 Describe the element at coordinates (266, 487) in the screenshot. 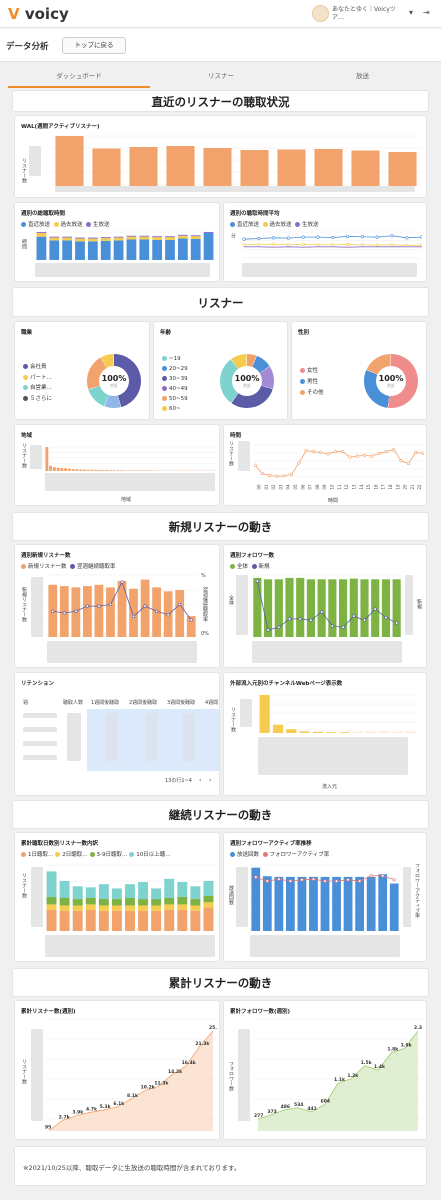

I see `hour-tick: 01` at that location.